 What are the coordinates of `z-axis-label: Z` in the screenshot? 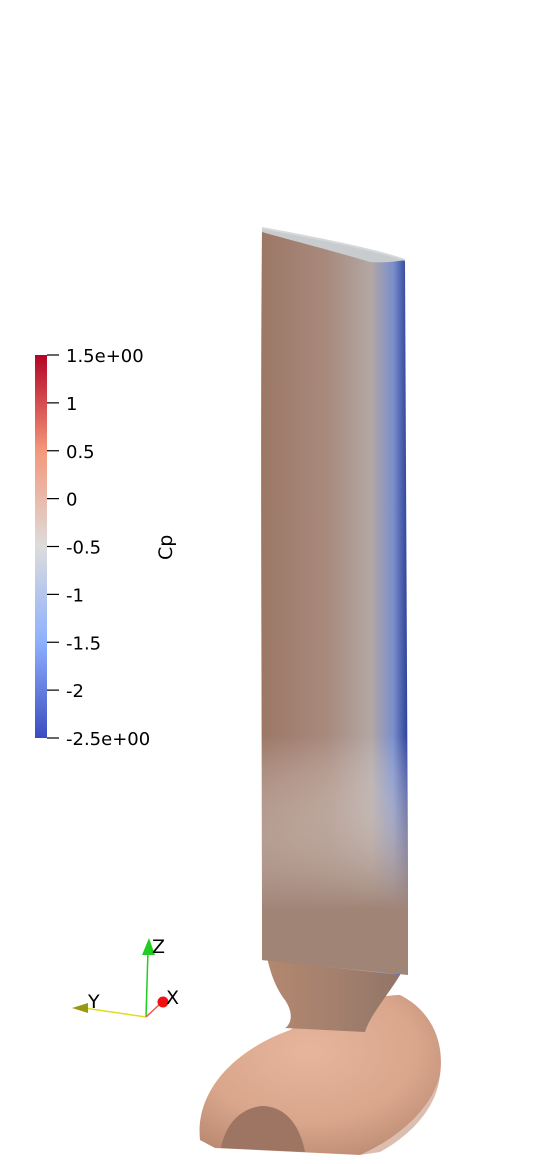 It's located at (158, 947).